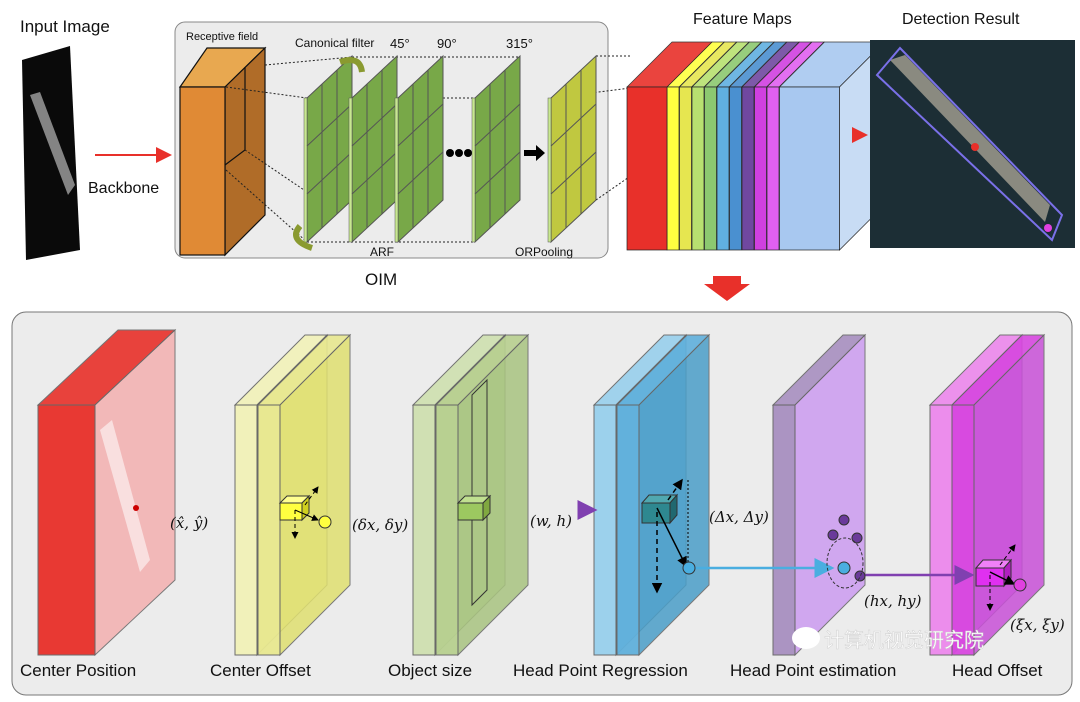  What do you see at coordinates (430, 670) in the screenshot?
I see `object-size-label: Object size` at bounding box center [430, 670].